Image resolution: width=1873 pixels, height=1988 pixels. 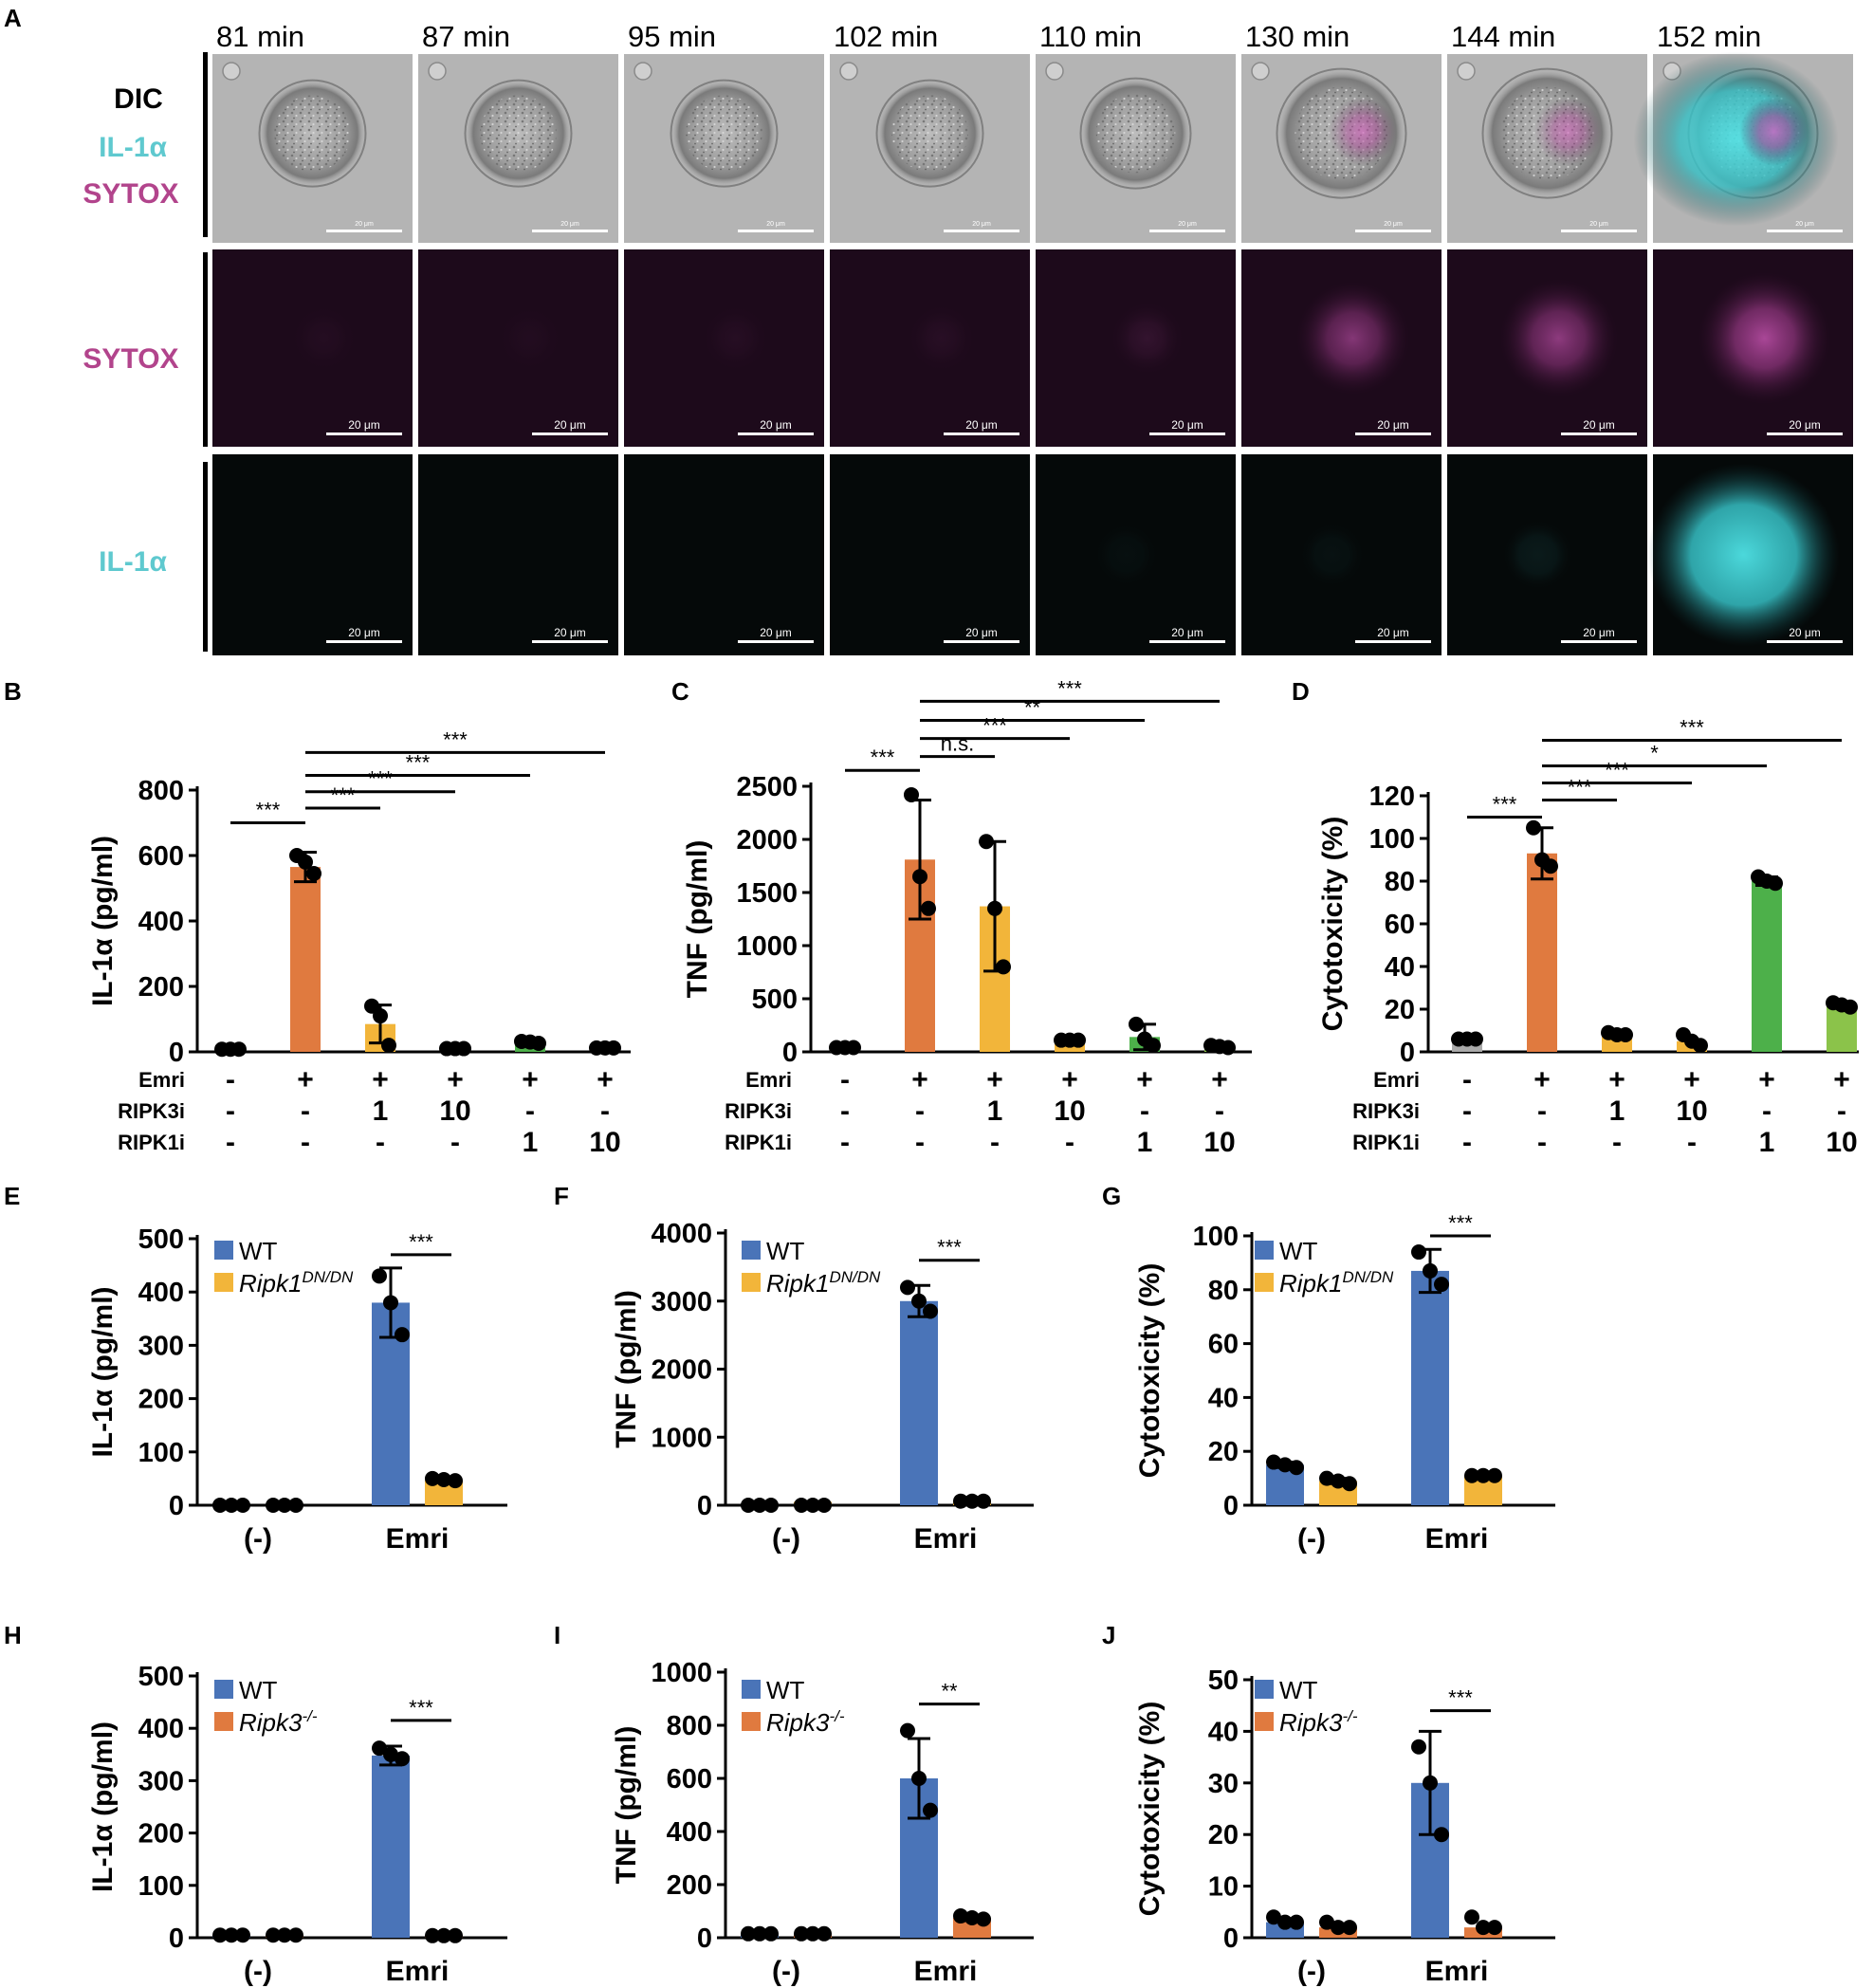 I want to click on il1a-signal, so click(x=1744, y=555).